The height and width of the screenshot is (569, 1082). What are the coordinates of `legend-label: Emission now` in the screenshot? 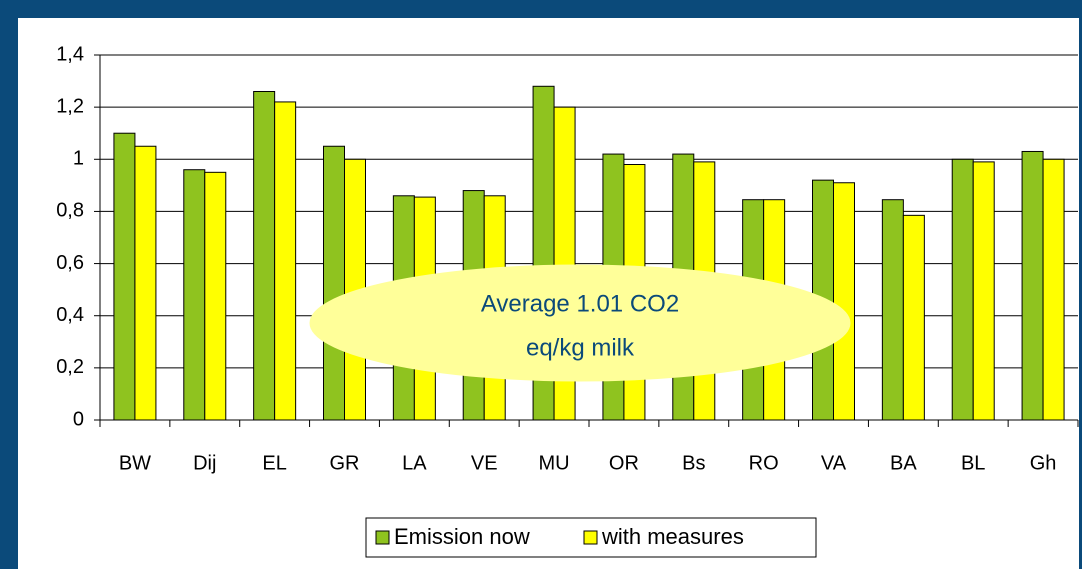 It's located at (462, 536).